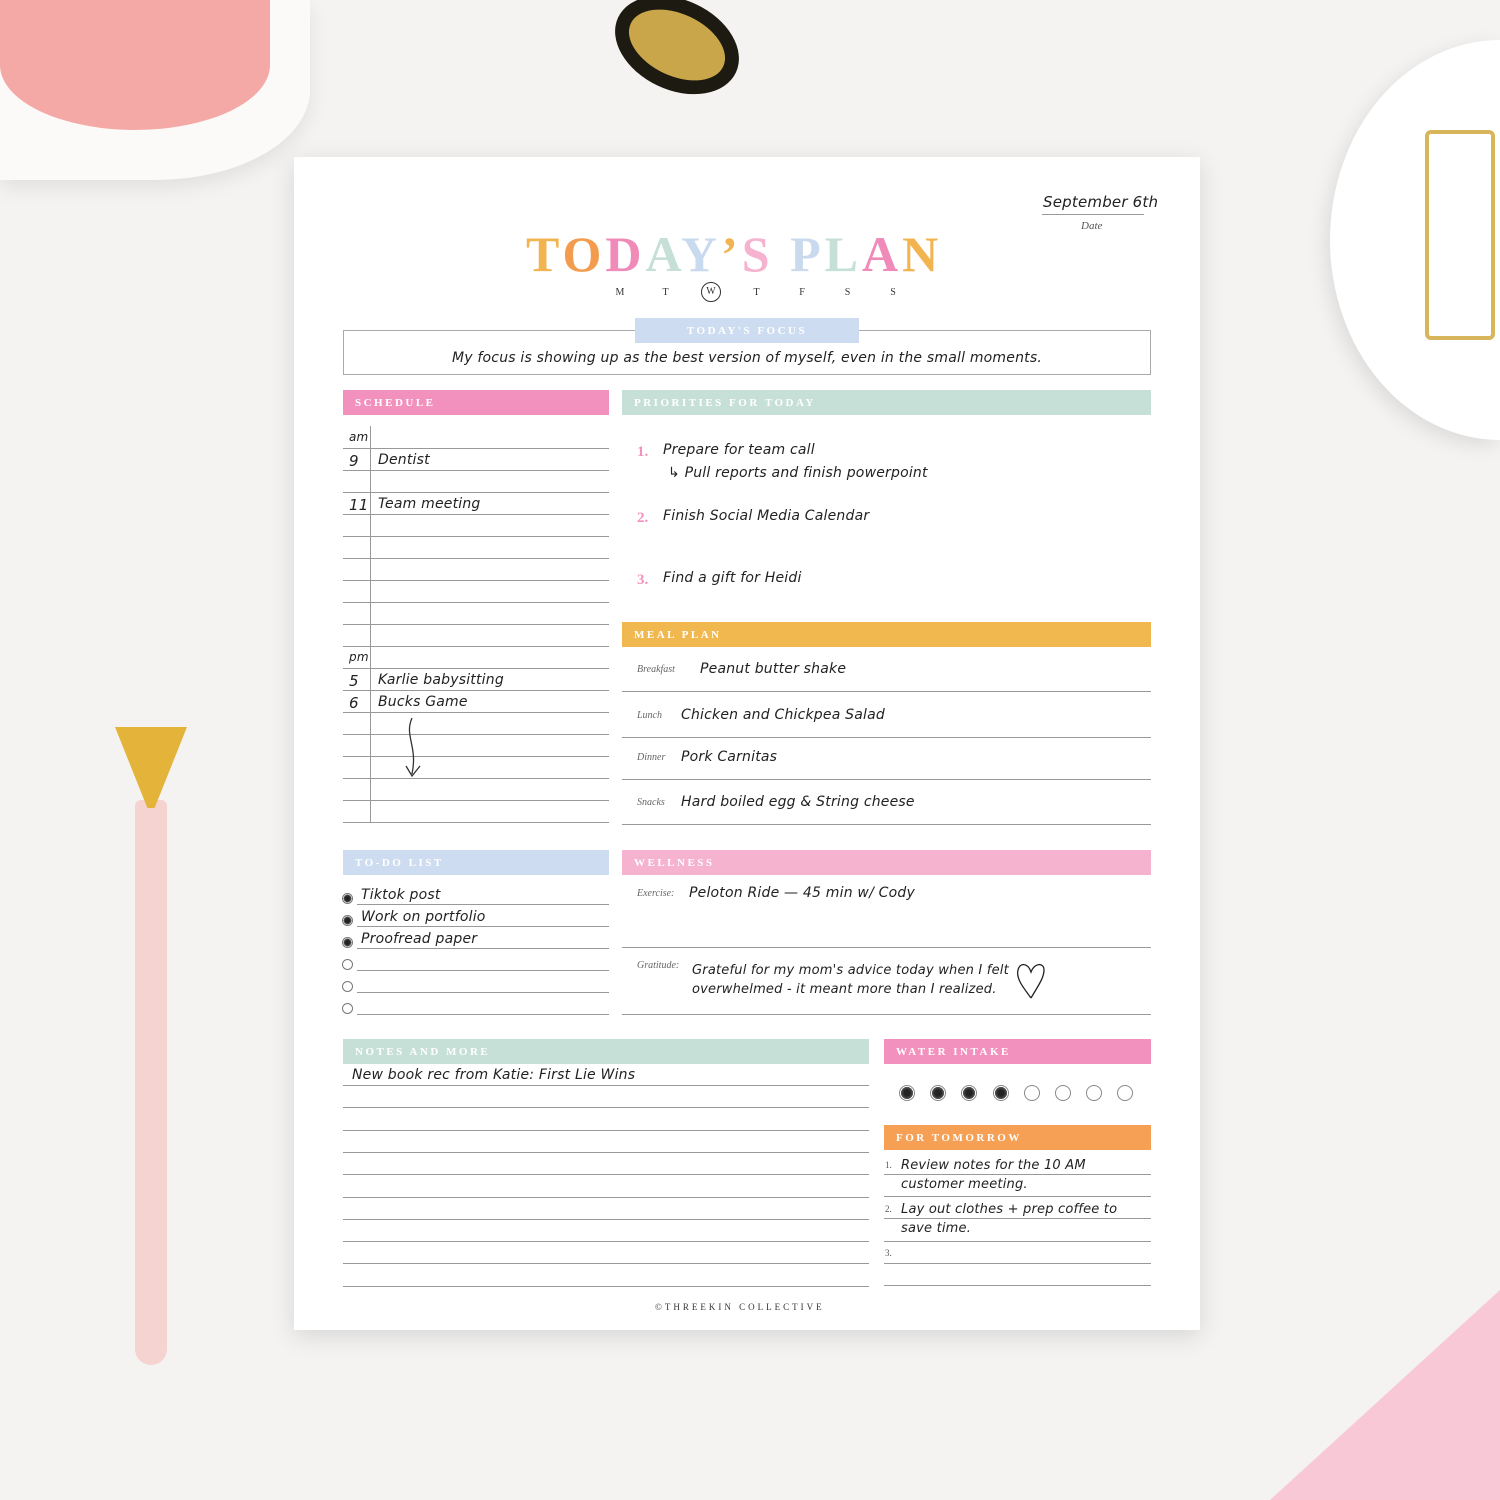  I want to click on footer-brand: ©THREEKIN COLLECTIVE, so click(740, 1307).